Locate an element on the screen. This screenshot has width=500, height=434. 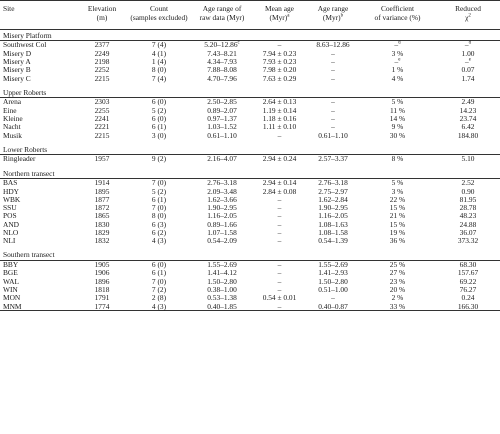
cell-mean-age-value: 7.94 ± 0.23 is located at coordinates (279, 53).